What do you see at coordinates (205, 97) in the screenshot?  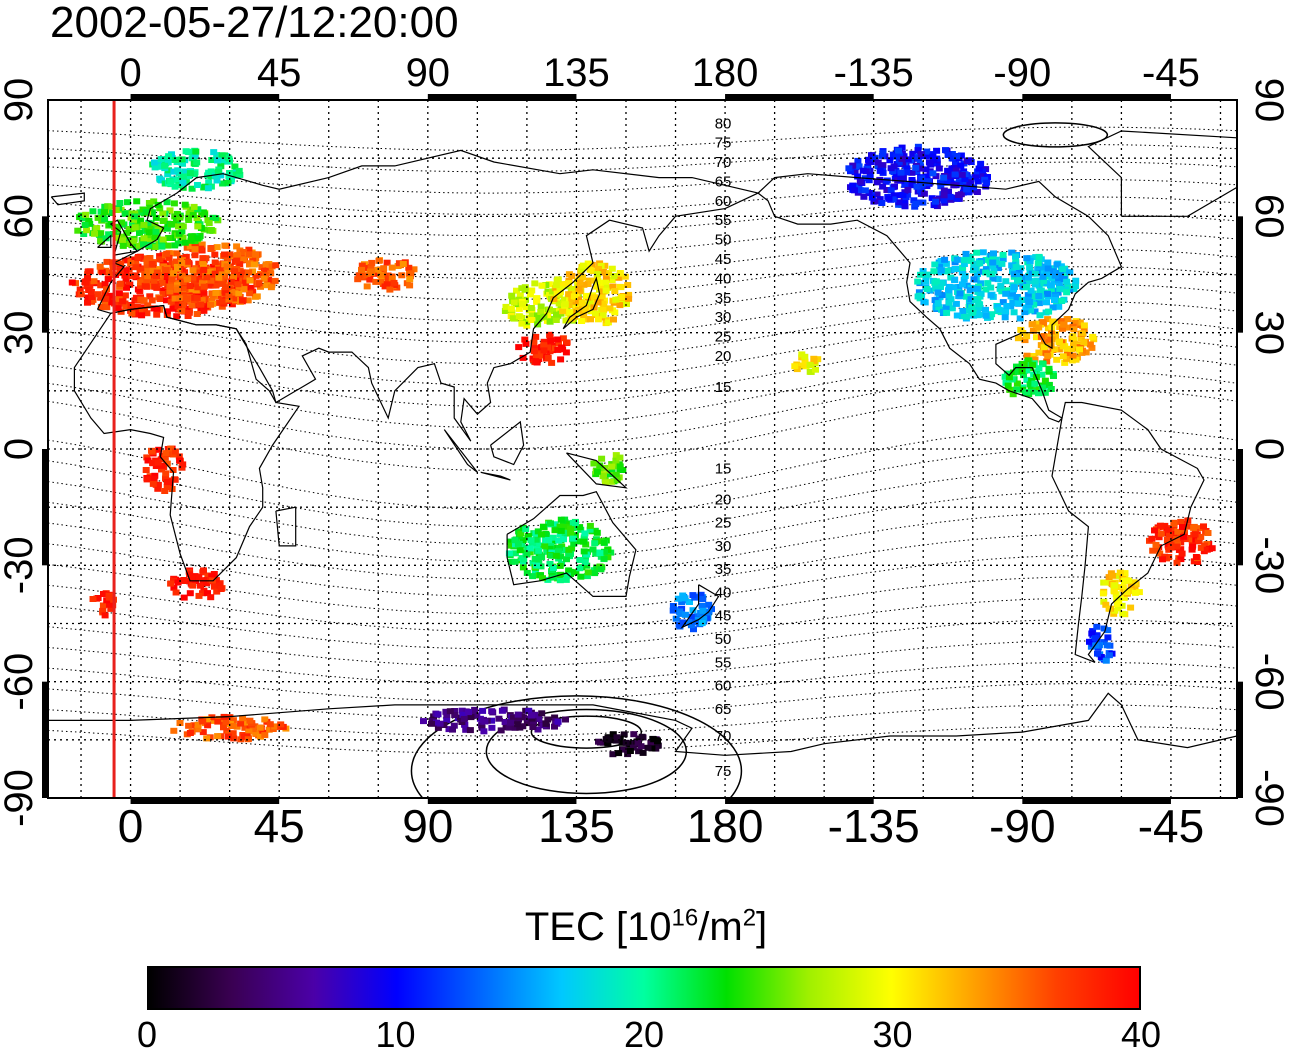 I see `frame-bar-top` at bounding box center [205, 97].